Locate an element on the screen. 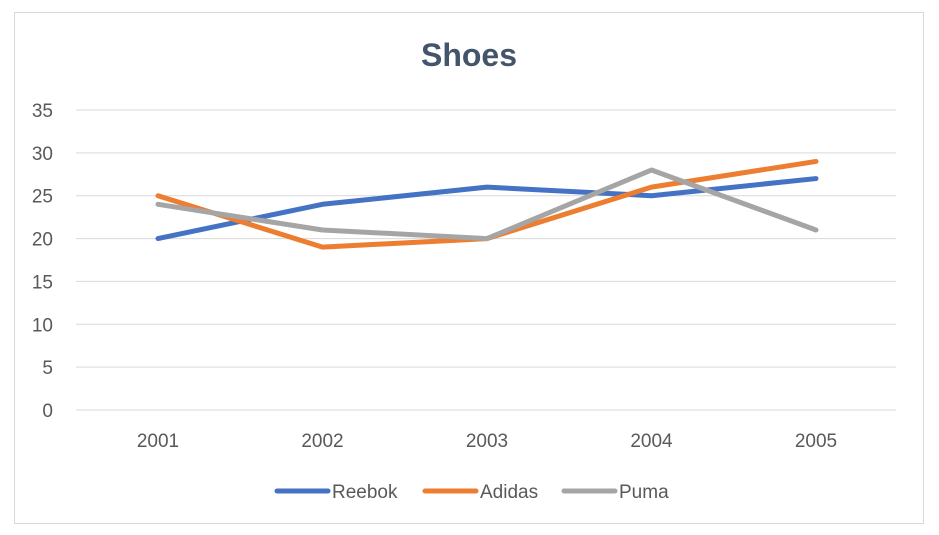 The image size is (939, 535). x-tick-label: 2001 is located at coordinates (158, 441).